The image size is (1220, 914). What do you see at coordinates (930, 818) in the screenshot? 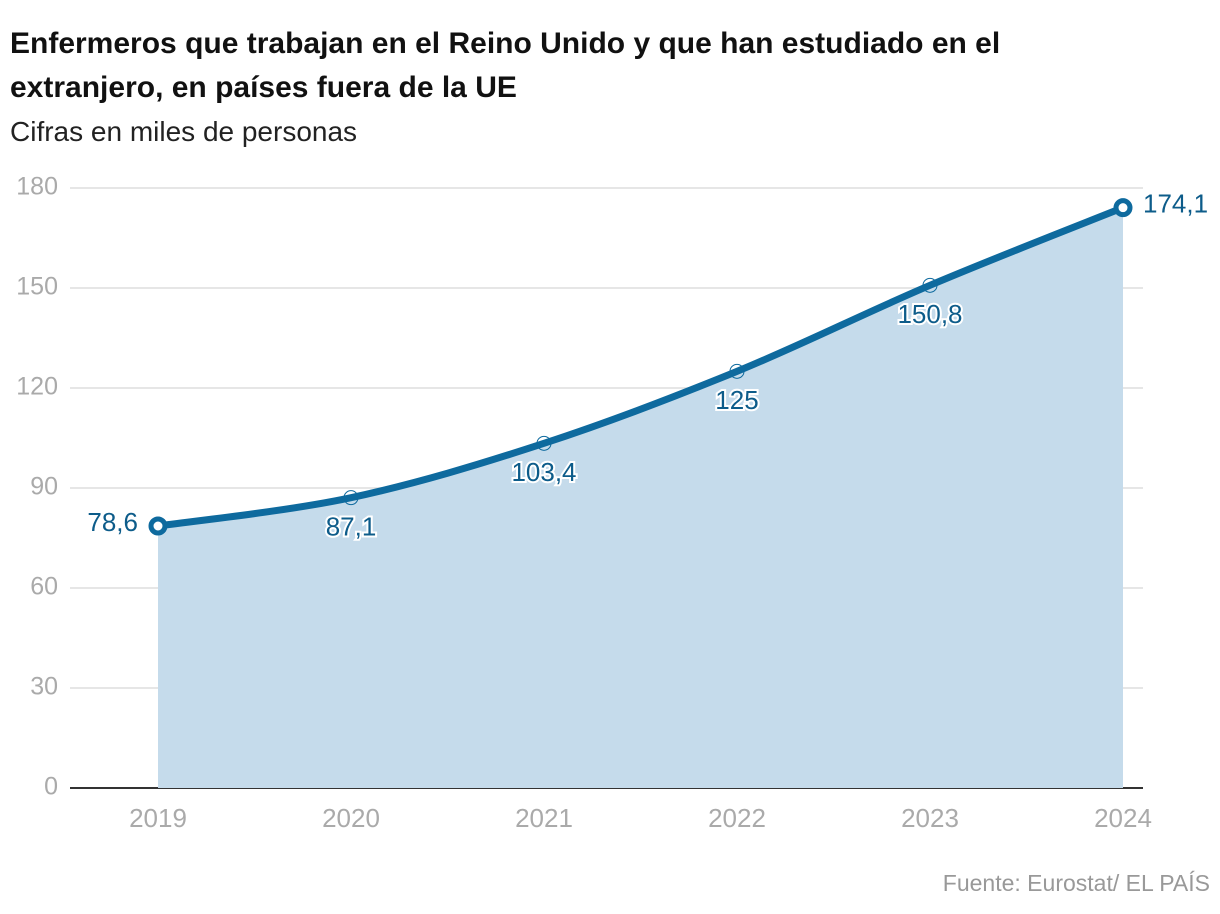
I see `x-tick-label: 2023` at bounding box center [930, 818].